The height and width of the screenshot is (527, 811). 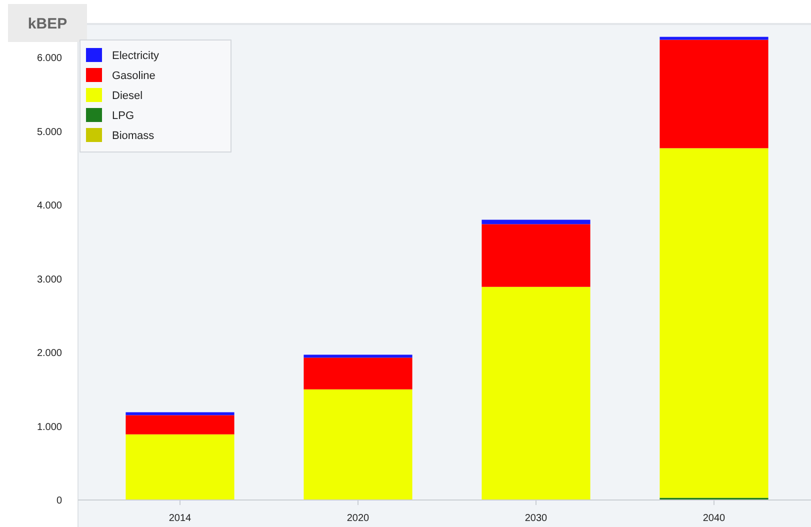 I want to click on legend-label: Electricity, so click(x=136, y=56).